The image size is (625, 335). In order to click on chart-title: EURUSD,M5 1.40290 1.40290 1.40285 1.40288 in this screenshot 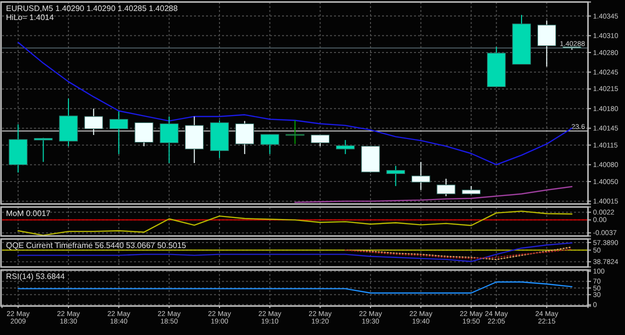, I will do `click(92, 8)`.